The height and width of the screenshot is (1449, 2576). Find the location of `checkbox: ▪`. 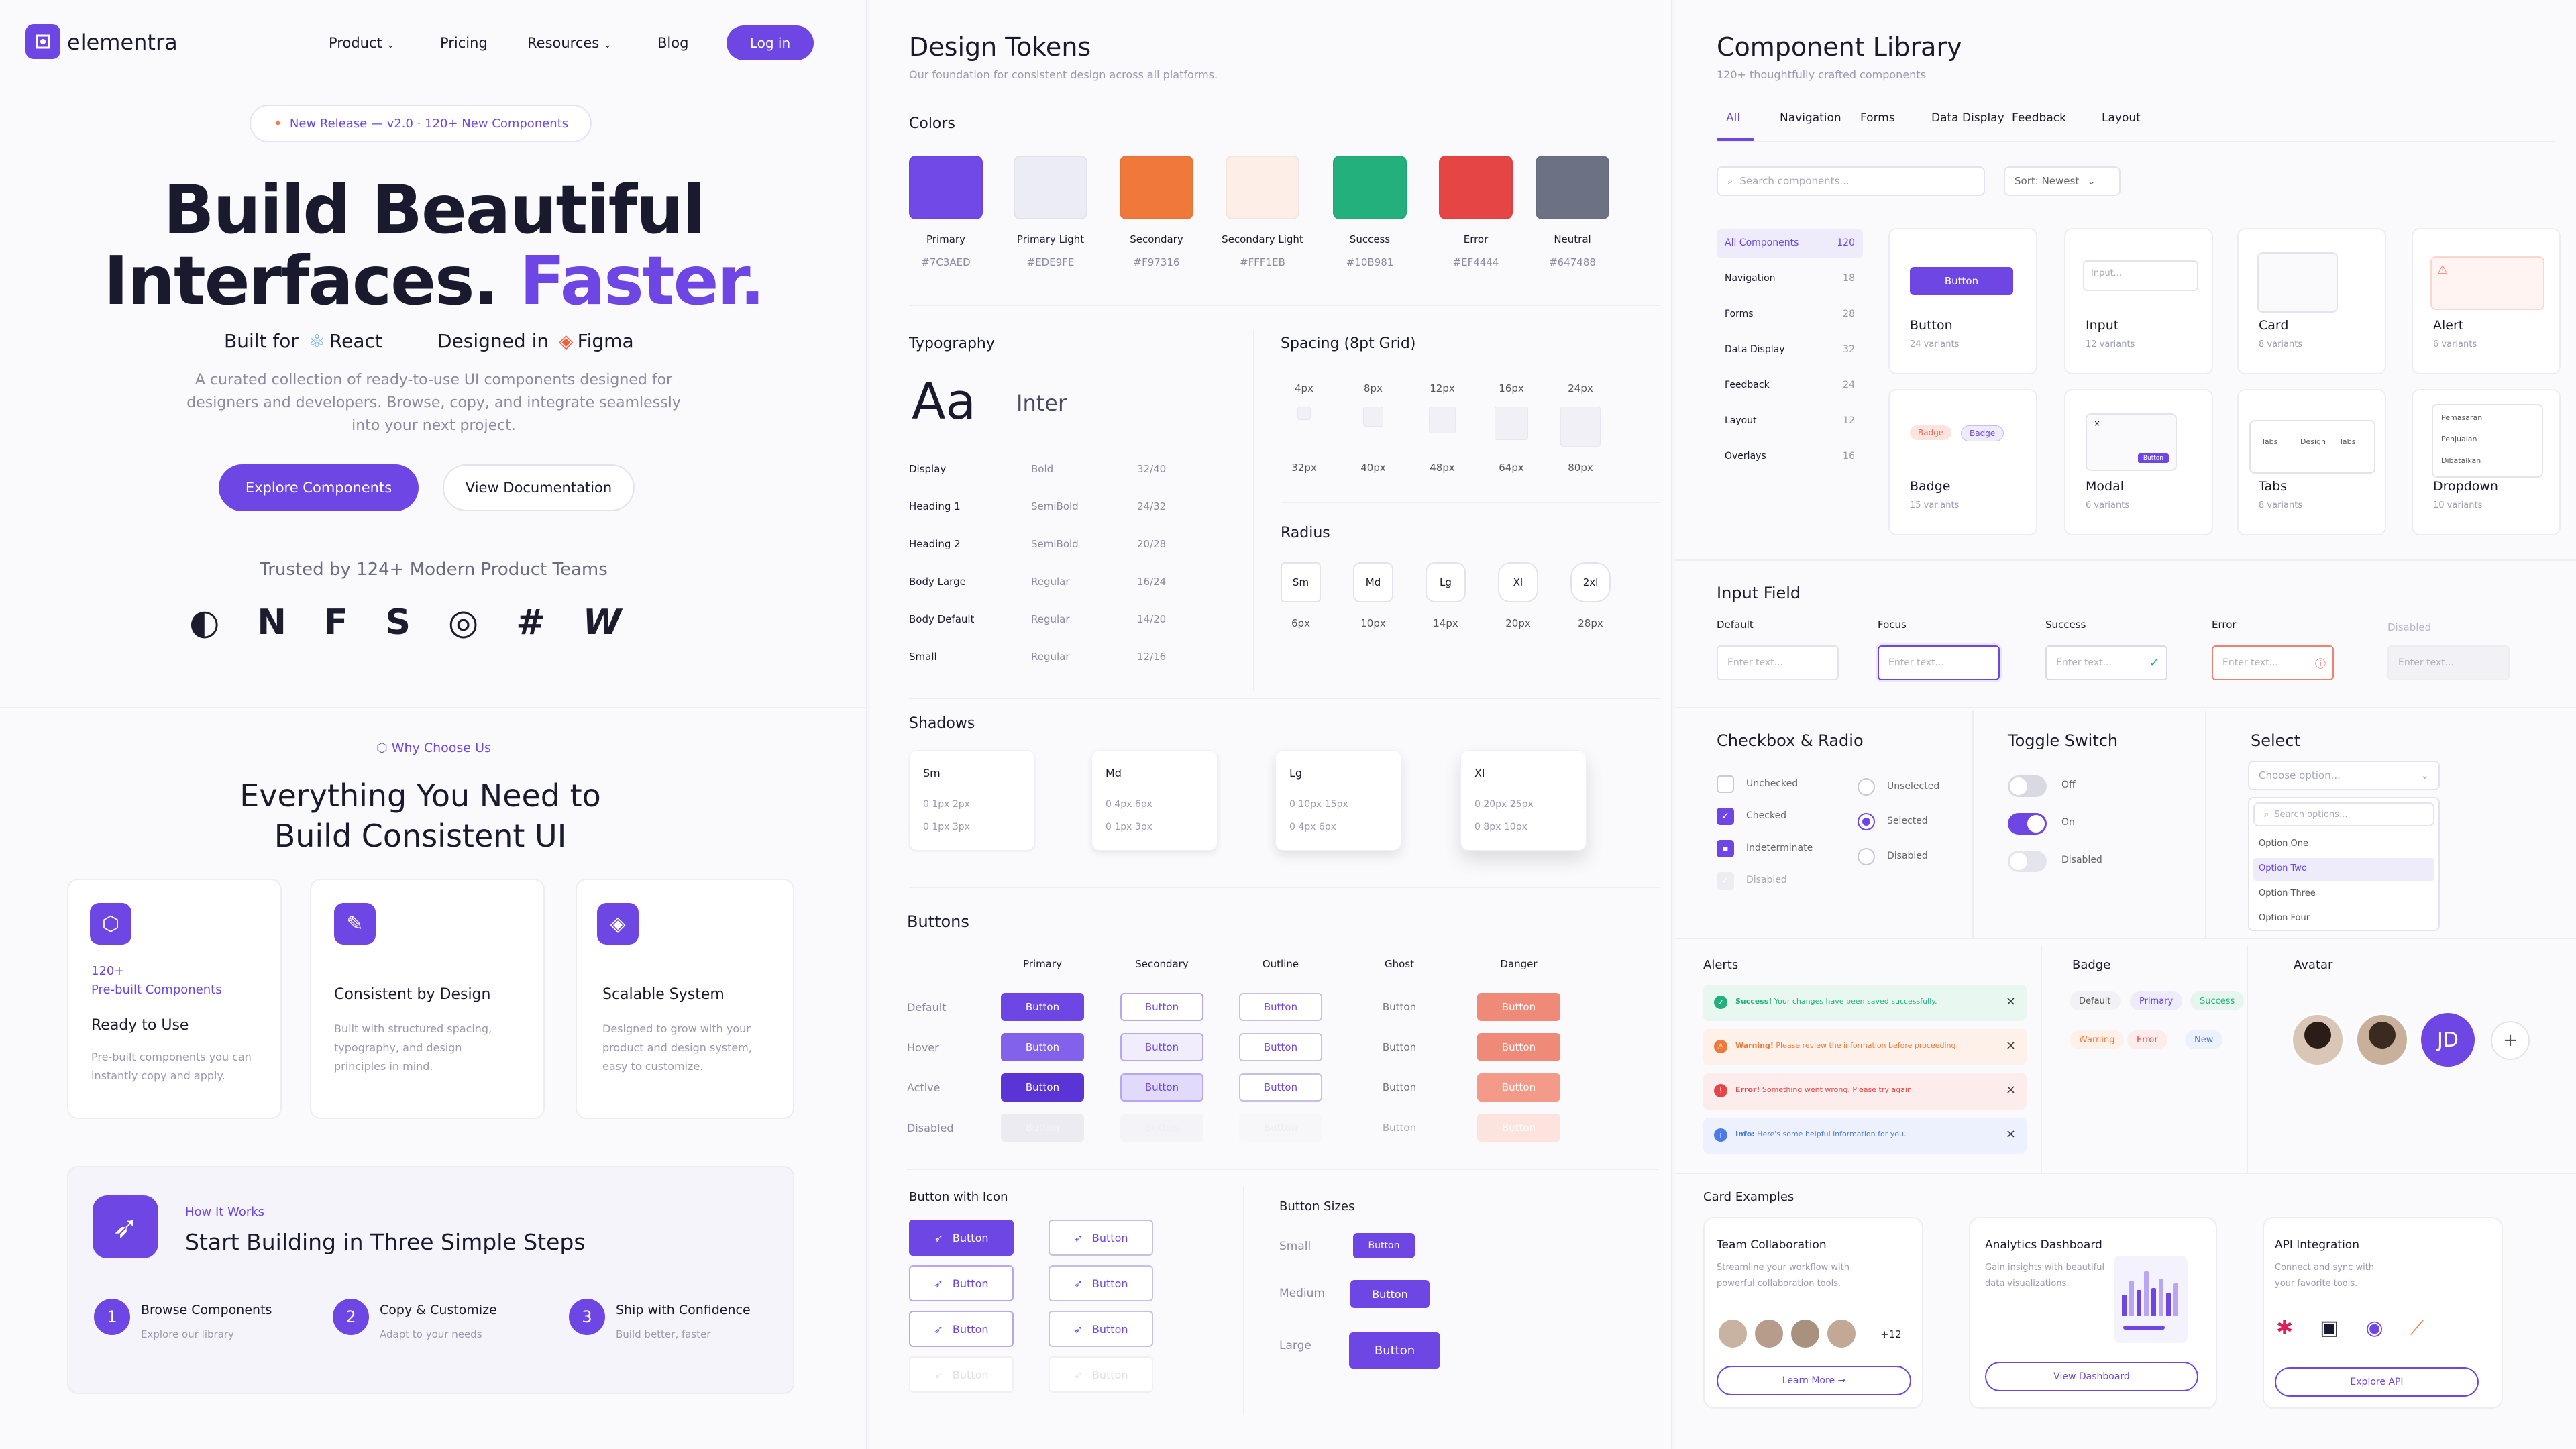

checkbox: ▪ is located at coordinates (1725, 848).